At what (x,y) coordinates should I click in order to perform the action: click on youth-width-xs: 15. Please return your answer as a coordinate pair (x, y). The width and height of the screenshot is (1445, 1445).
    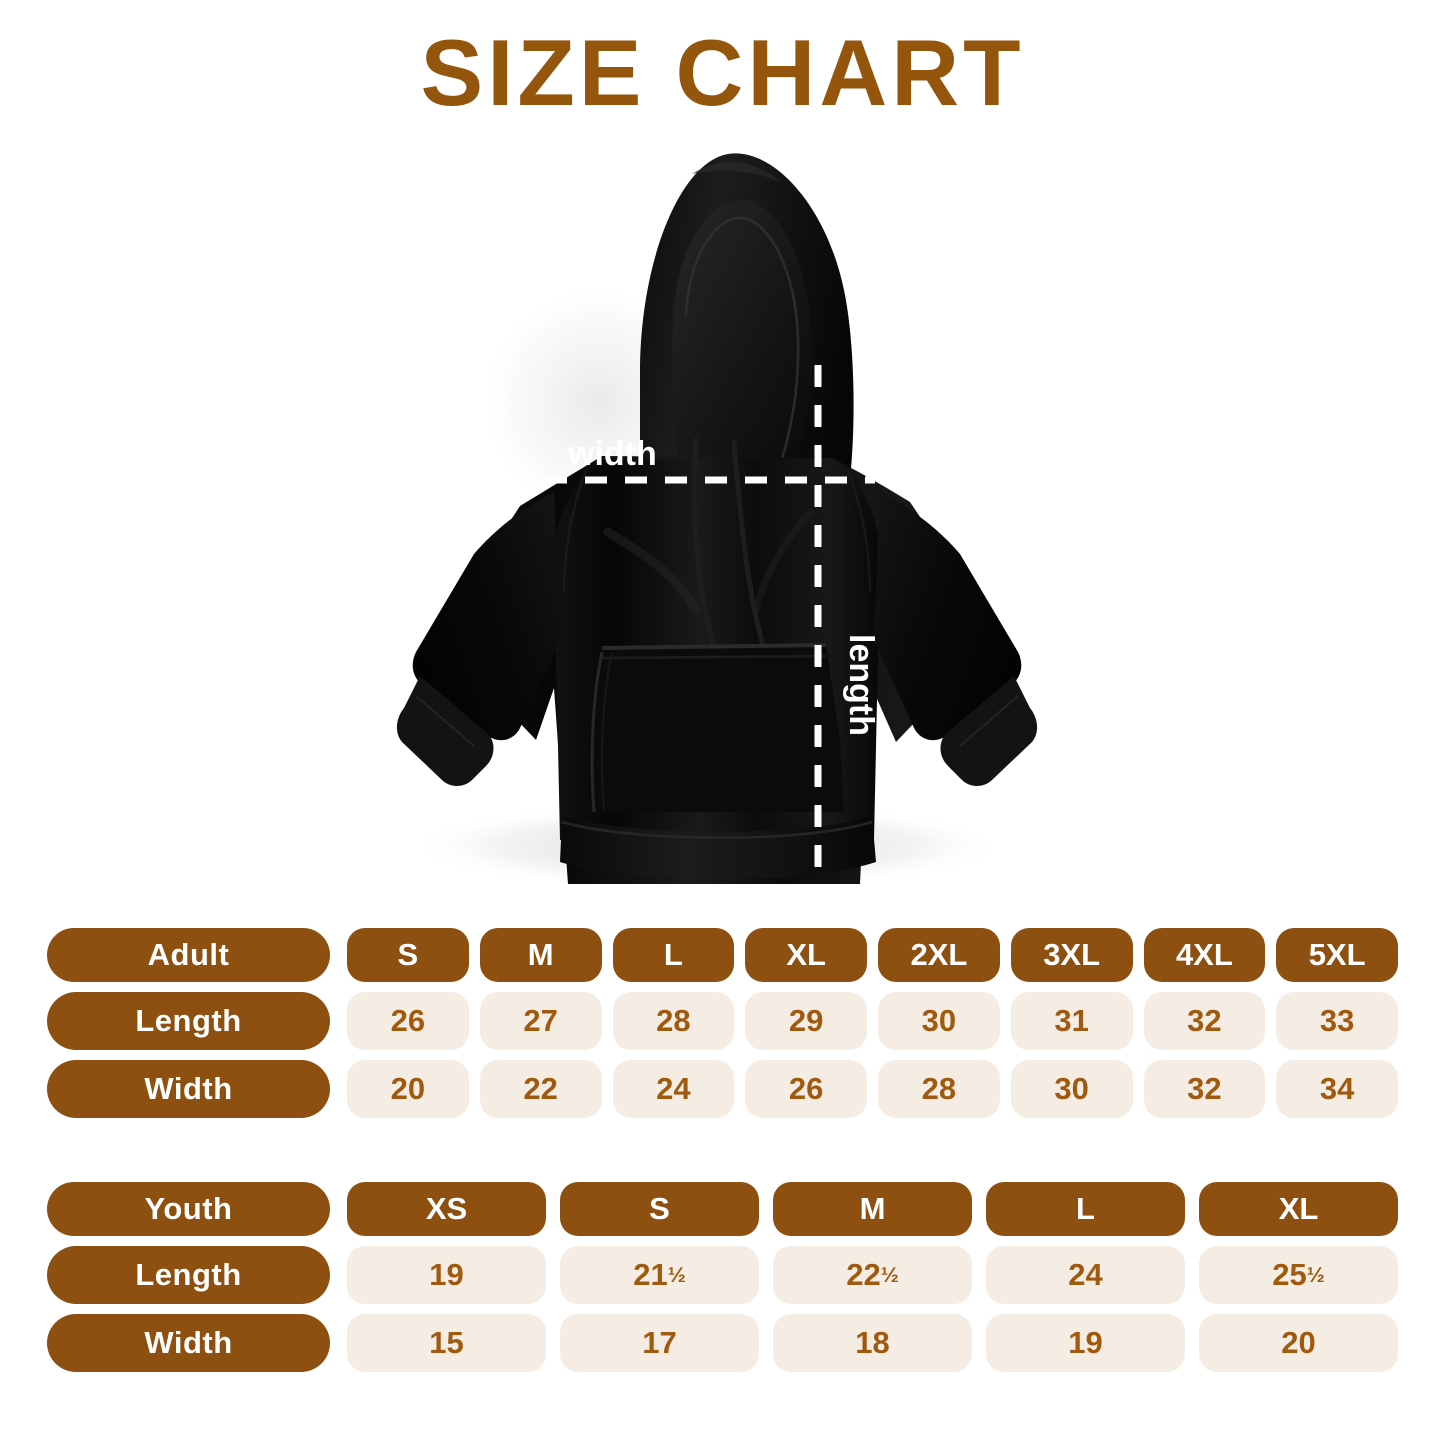
    Looking at the image, I should click on (446, 1343).